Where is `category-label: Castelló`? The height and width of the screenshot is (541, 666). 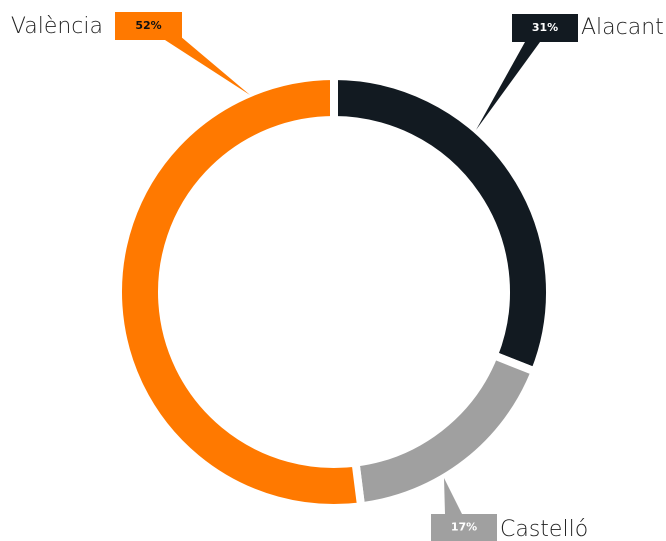
category-label: Castelló is located at coordinates (544, 529).